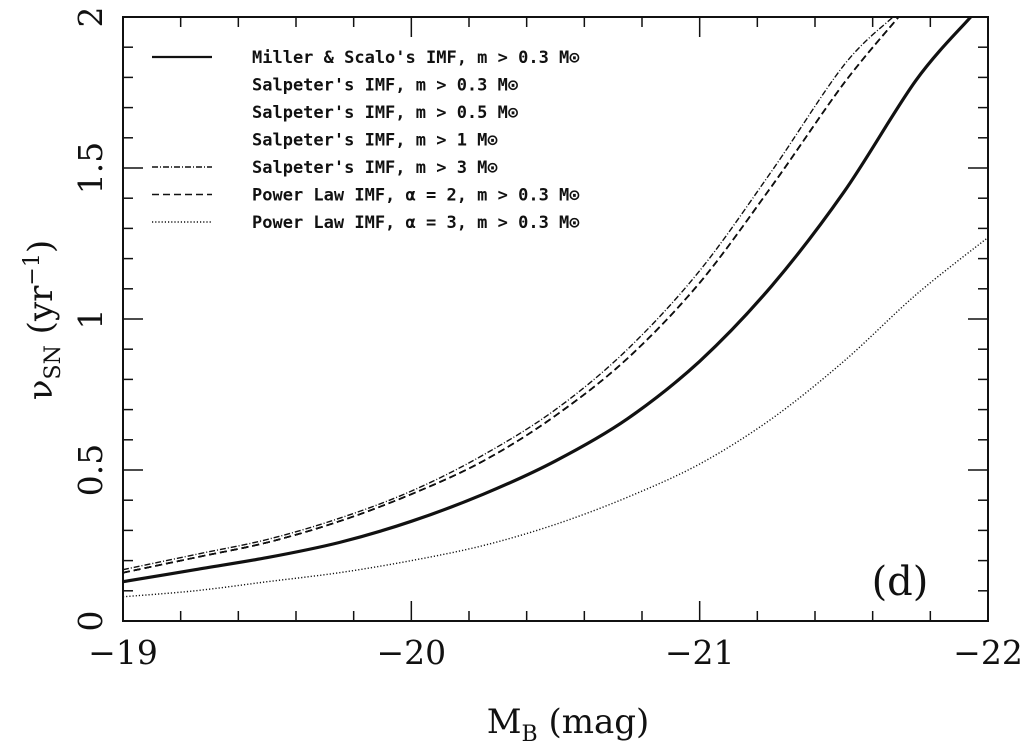 This screenshot has width=1028, height=753. Describe the element at coordinates (416, 196) in the screenshot. I see `legend-label-6: Power Law IMF, α = 2, m > 0.3 M⊙` at that location.